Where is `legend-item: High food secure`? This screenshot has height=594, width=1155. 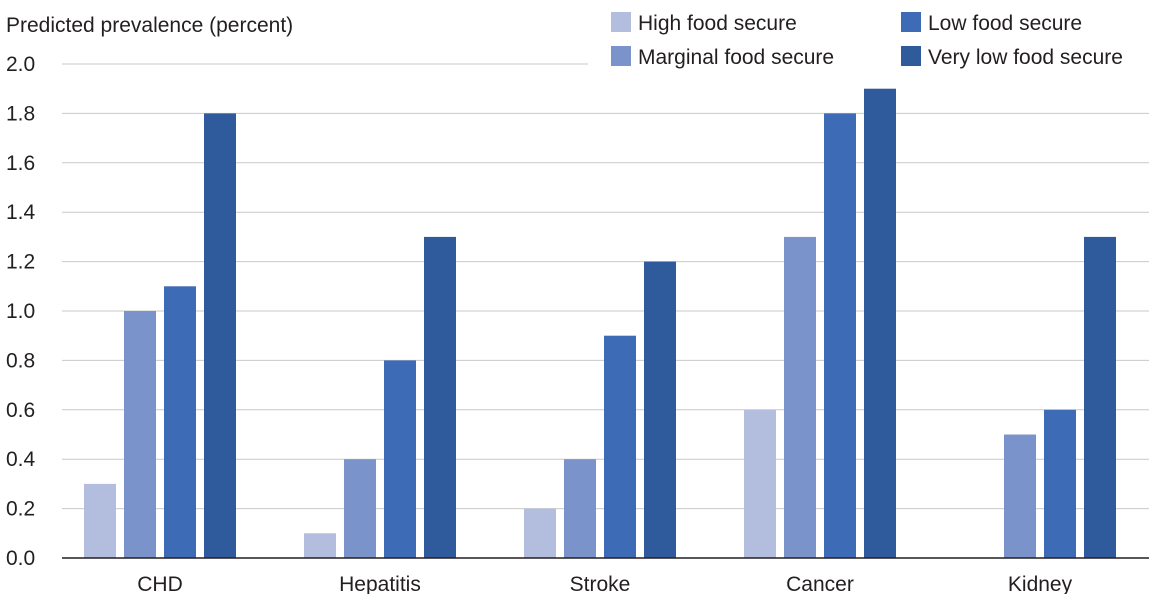
legend-item: High food secure is located at coordinates (704, 23).